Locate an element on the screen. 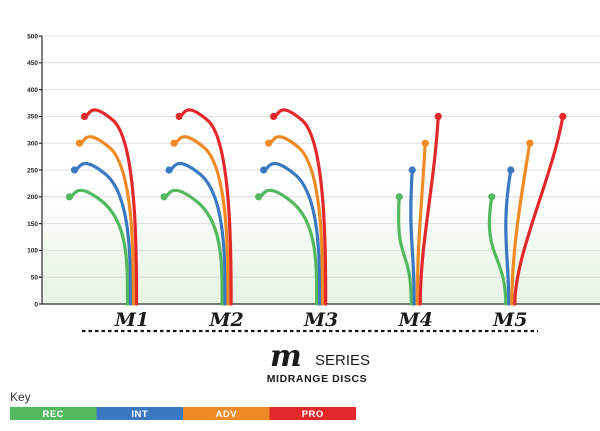 This screenshot has height=431, width=600. y-tick-label: 150 is located at coordinates (32, 224).